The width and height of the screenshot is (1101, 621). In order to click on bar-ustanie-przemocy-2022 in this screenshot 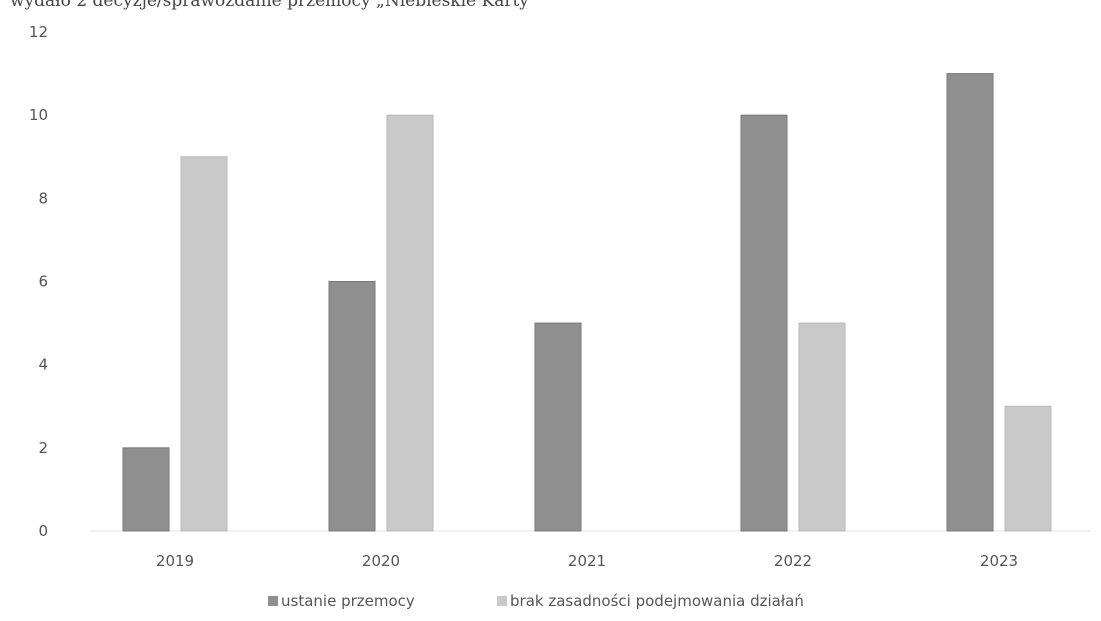, I will do `click(764, 323)`.